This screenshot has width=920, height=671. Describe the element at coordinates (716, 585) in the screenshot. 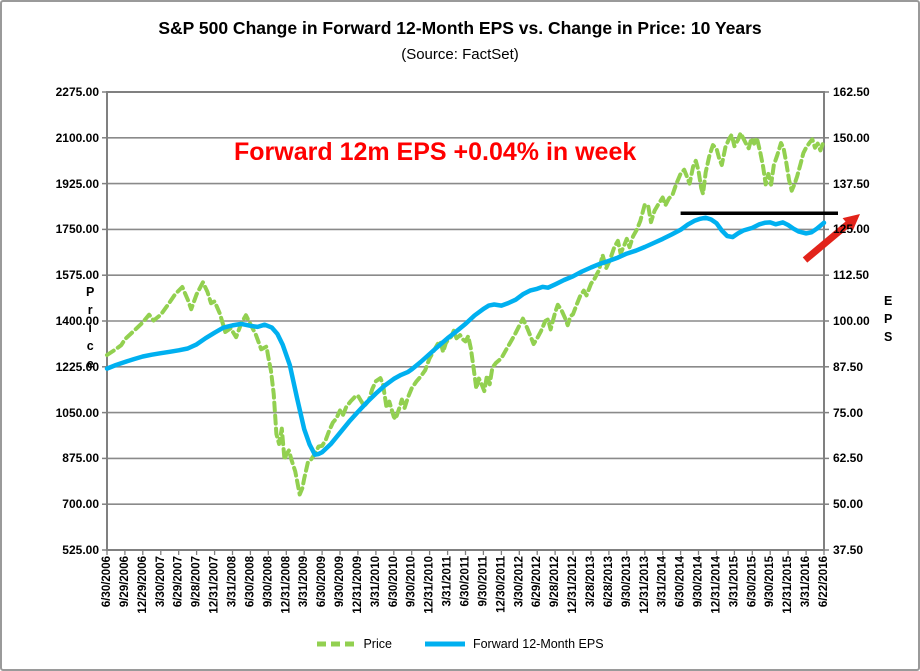

I see `x-axis-tick-label: 12/31/2014` at that location.